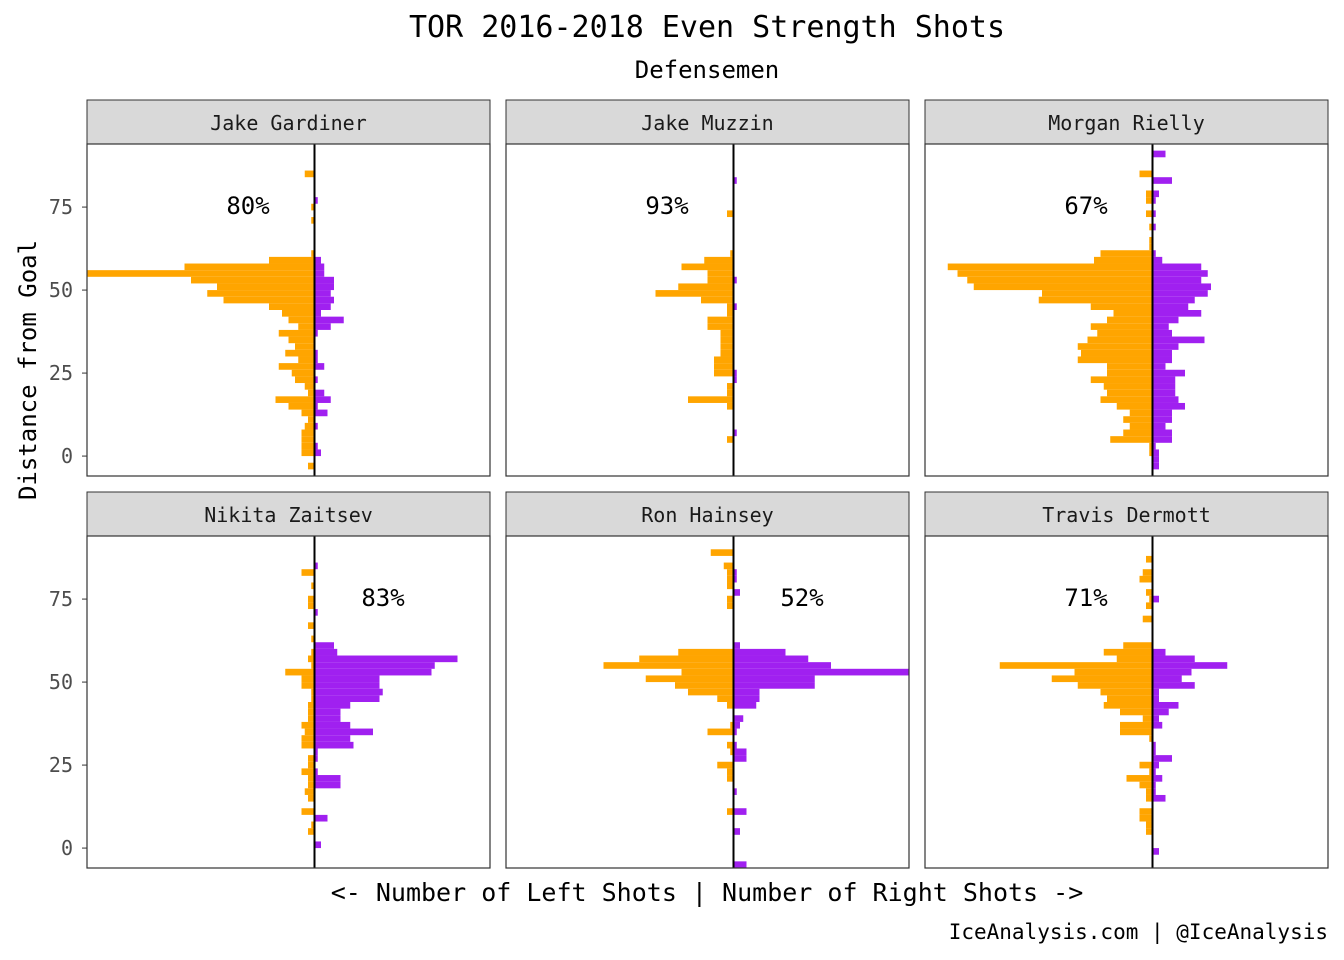 The height and width of the screenshot is (960, 1344). What do you see at coordinates (1113, 705) in the screenshot?
I see `bars-travis-dermott` at bounding box center [1113, 705].